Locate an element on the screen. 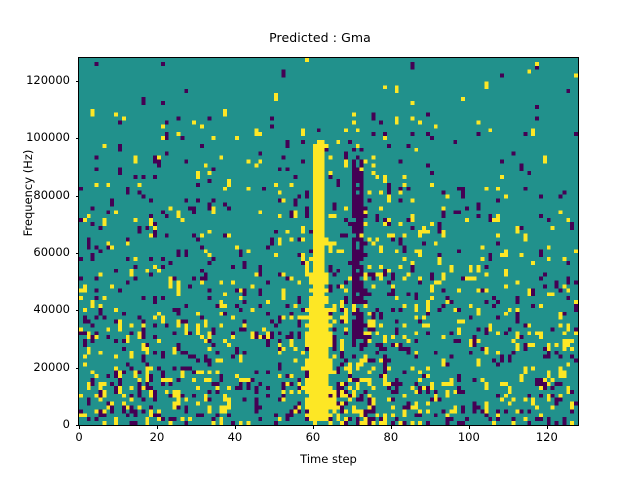 The image size is (640, 480). y-axis-label: Frequency (Hz) is located at coordinates (28, 193).